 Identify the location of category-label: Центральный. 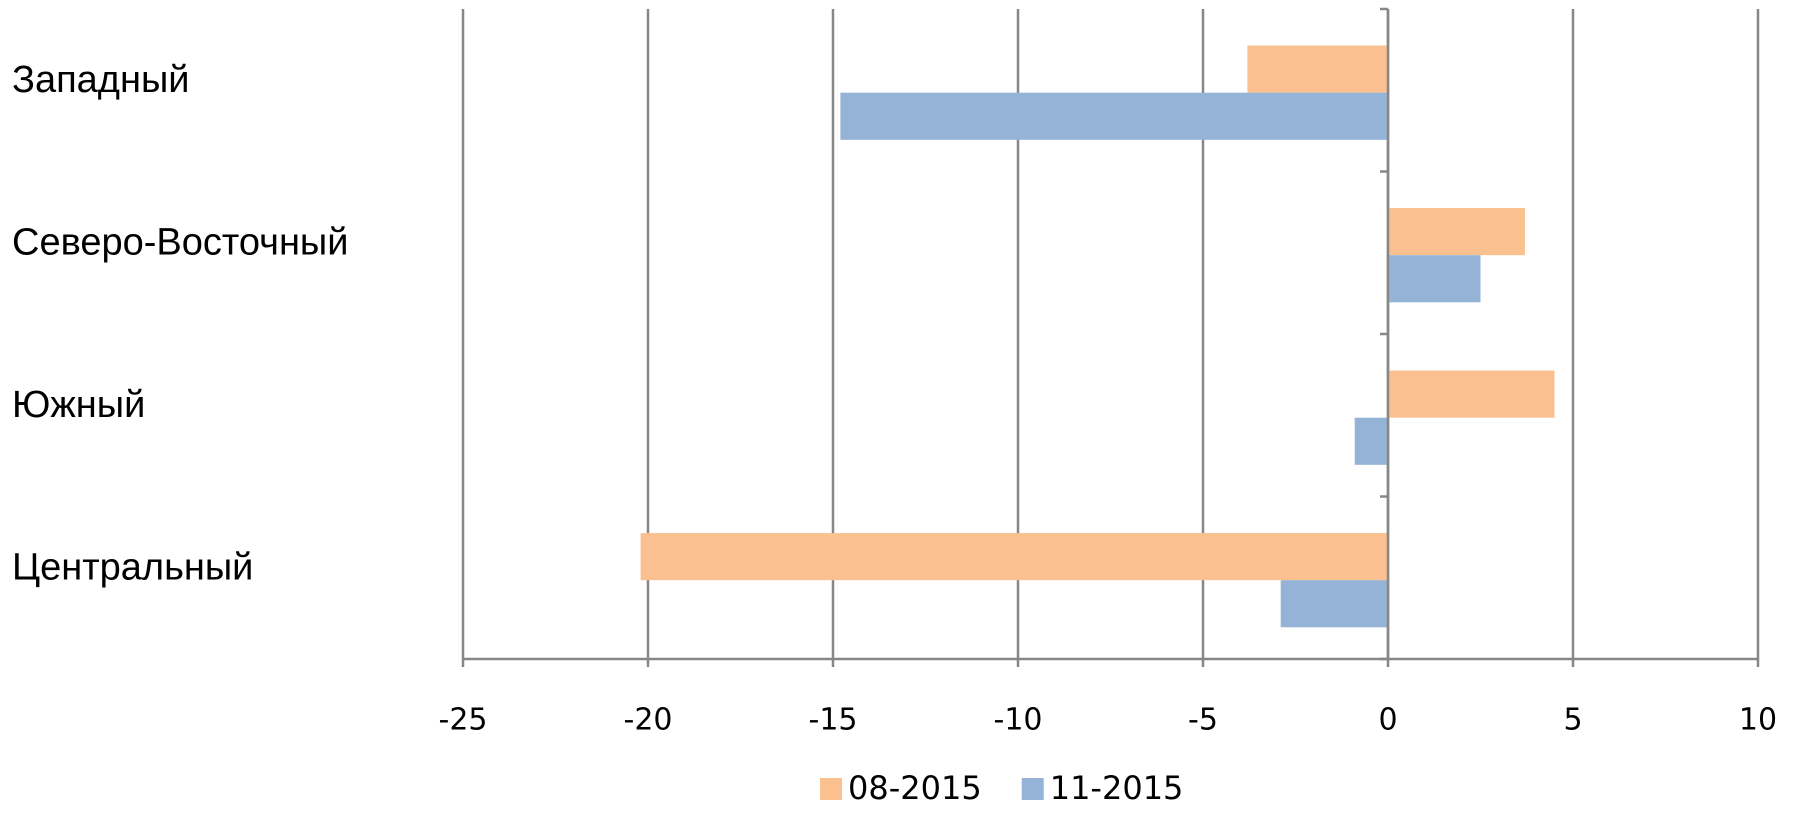
(132, 568).